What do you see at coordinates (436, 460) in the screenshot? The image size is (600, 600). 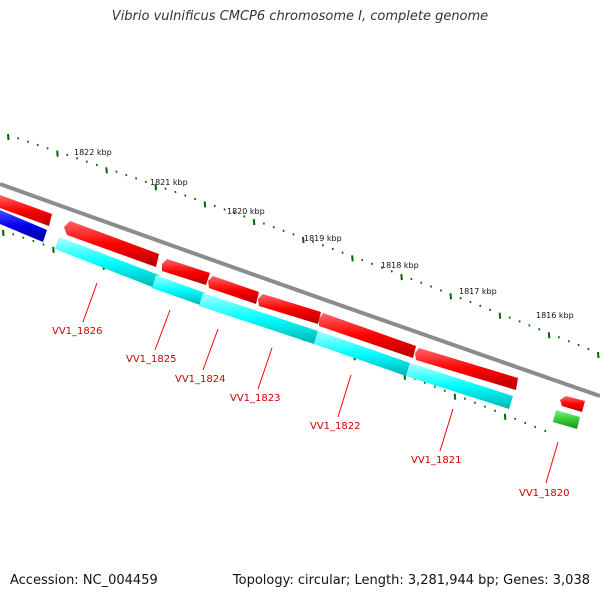 I see `gene-label-vv1-1821: VV1_1821` at bounding box center [436, 460].